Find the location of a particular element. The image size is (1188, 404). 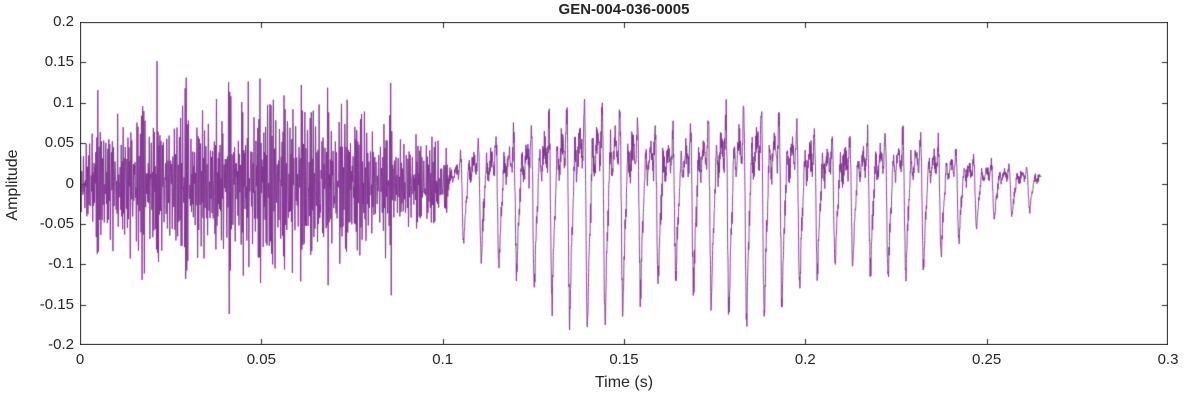

x-tick-label: 0.3 is located at coordinates (1168, 359).